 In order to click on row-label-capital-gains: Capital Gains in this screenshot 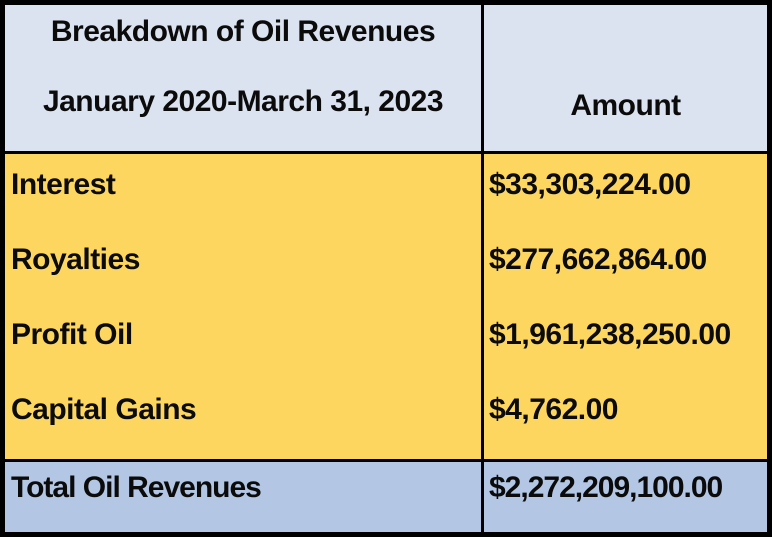, I will do `click(104, 409)`.